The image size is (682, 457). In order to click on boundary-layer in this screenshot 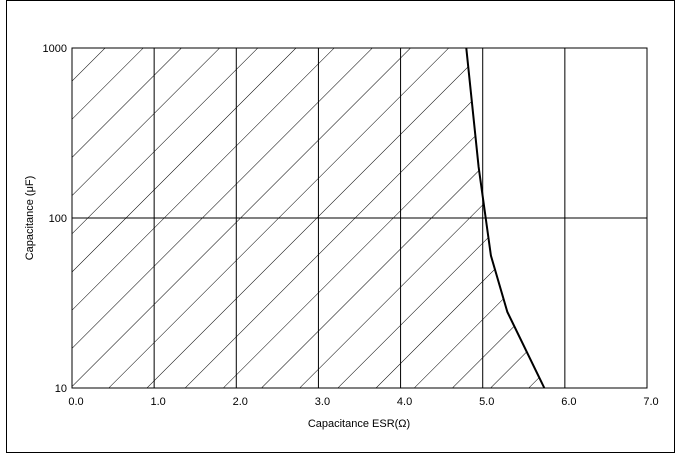, I will do `click(505, 218)`.